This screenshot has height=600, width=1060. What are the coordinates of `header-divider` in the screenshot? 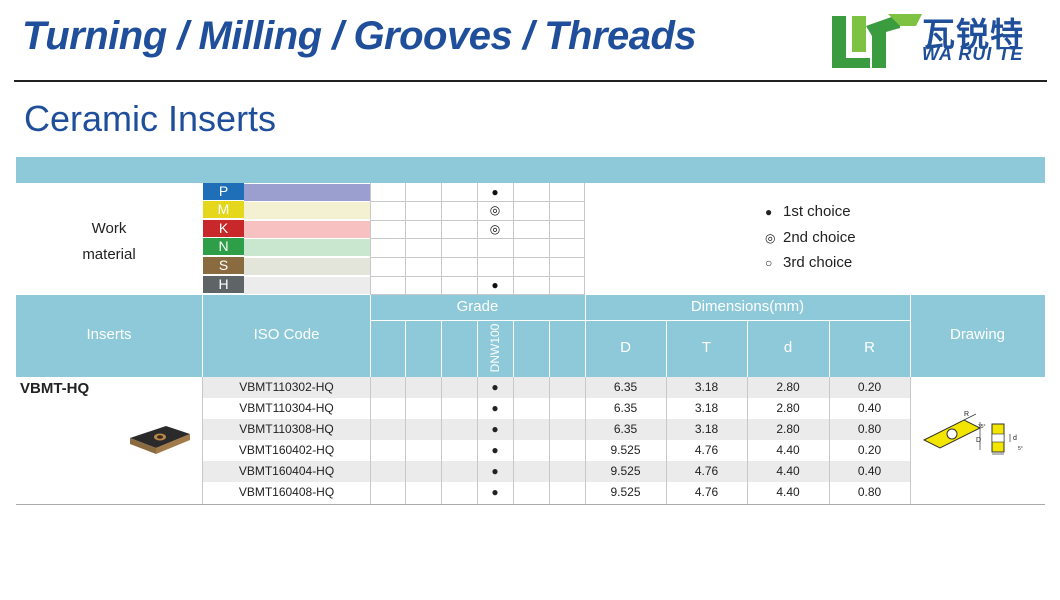 It's located at (530, 81).